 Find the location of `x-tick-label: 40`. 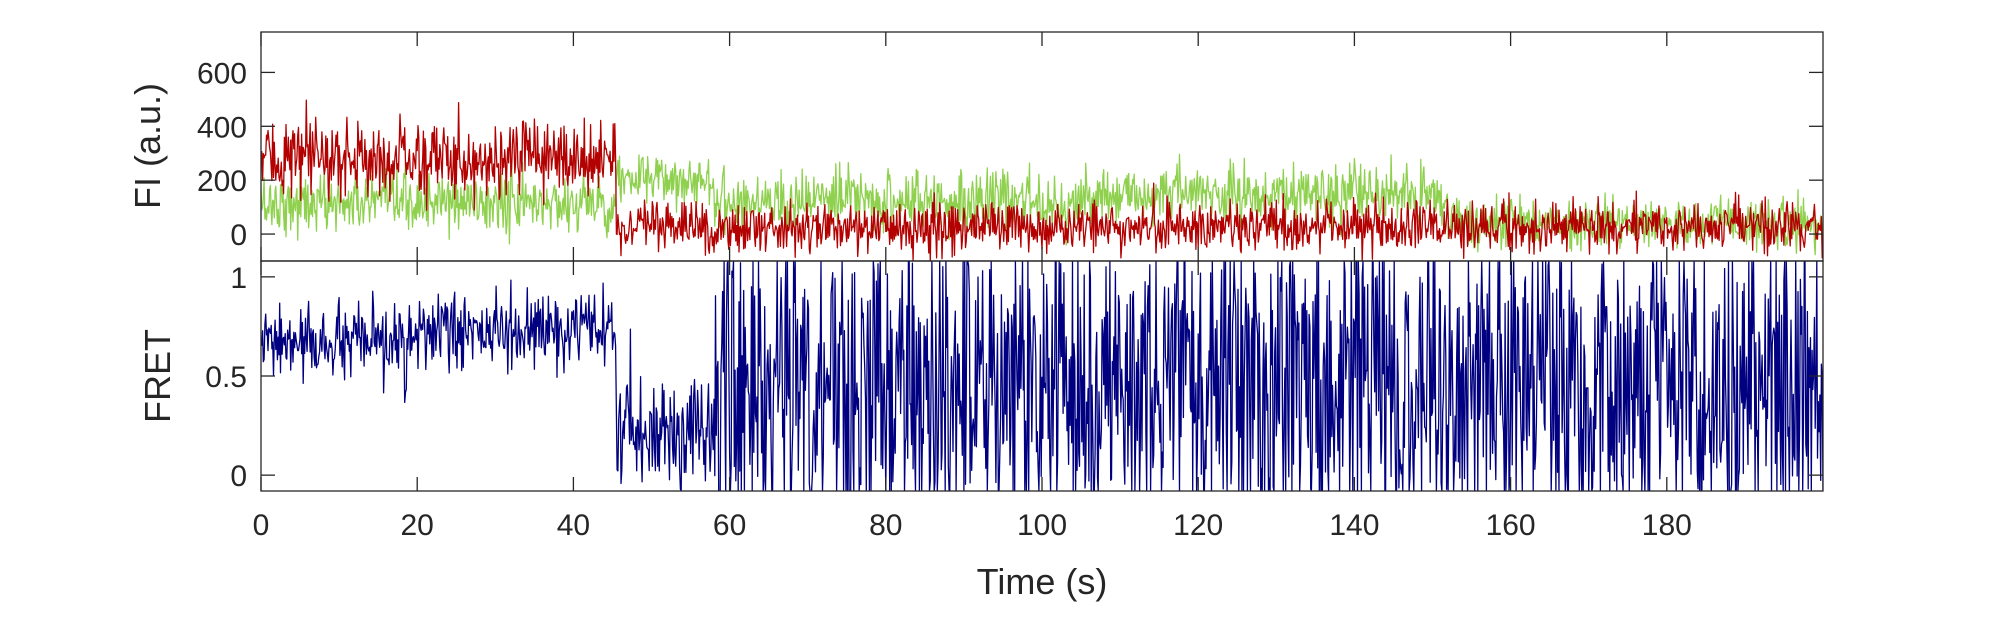

x-tick-label: 40 is located at coordinates (573, 525).